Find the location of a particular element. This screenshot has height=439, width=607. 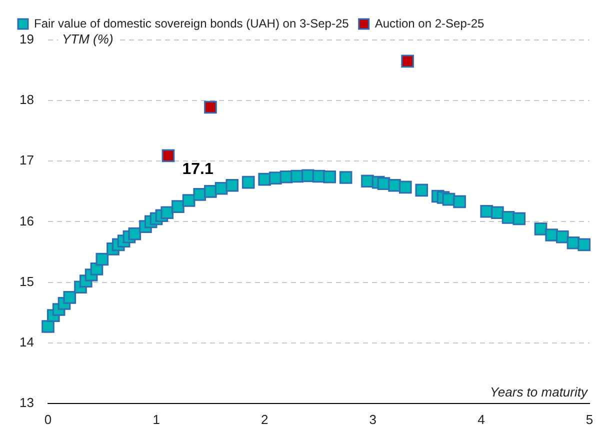

x-tick-label: 1 is located at coordinates (156, 419).